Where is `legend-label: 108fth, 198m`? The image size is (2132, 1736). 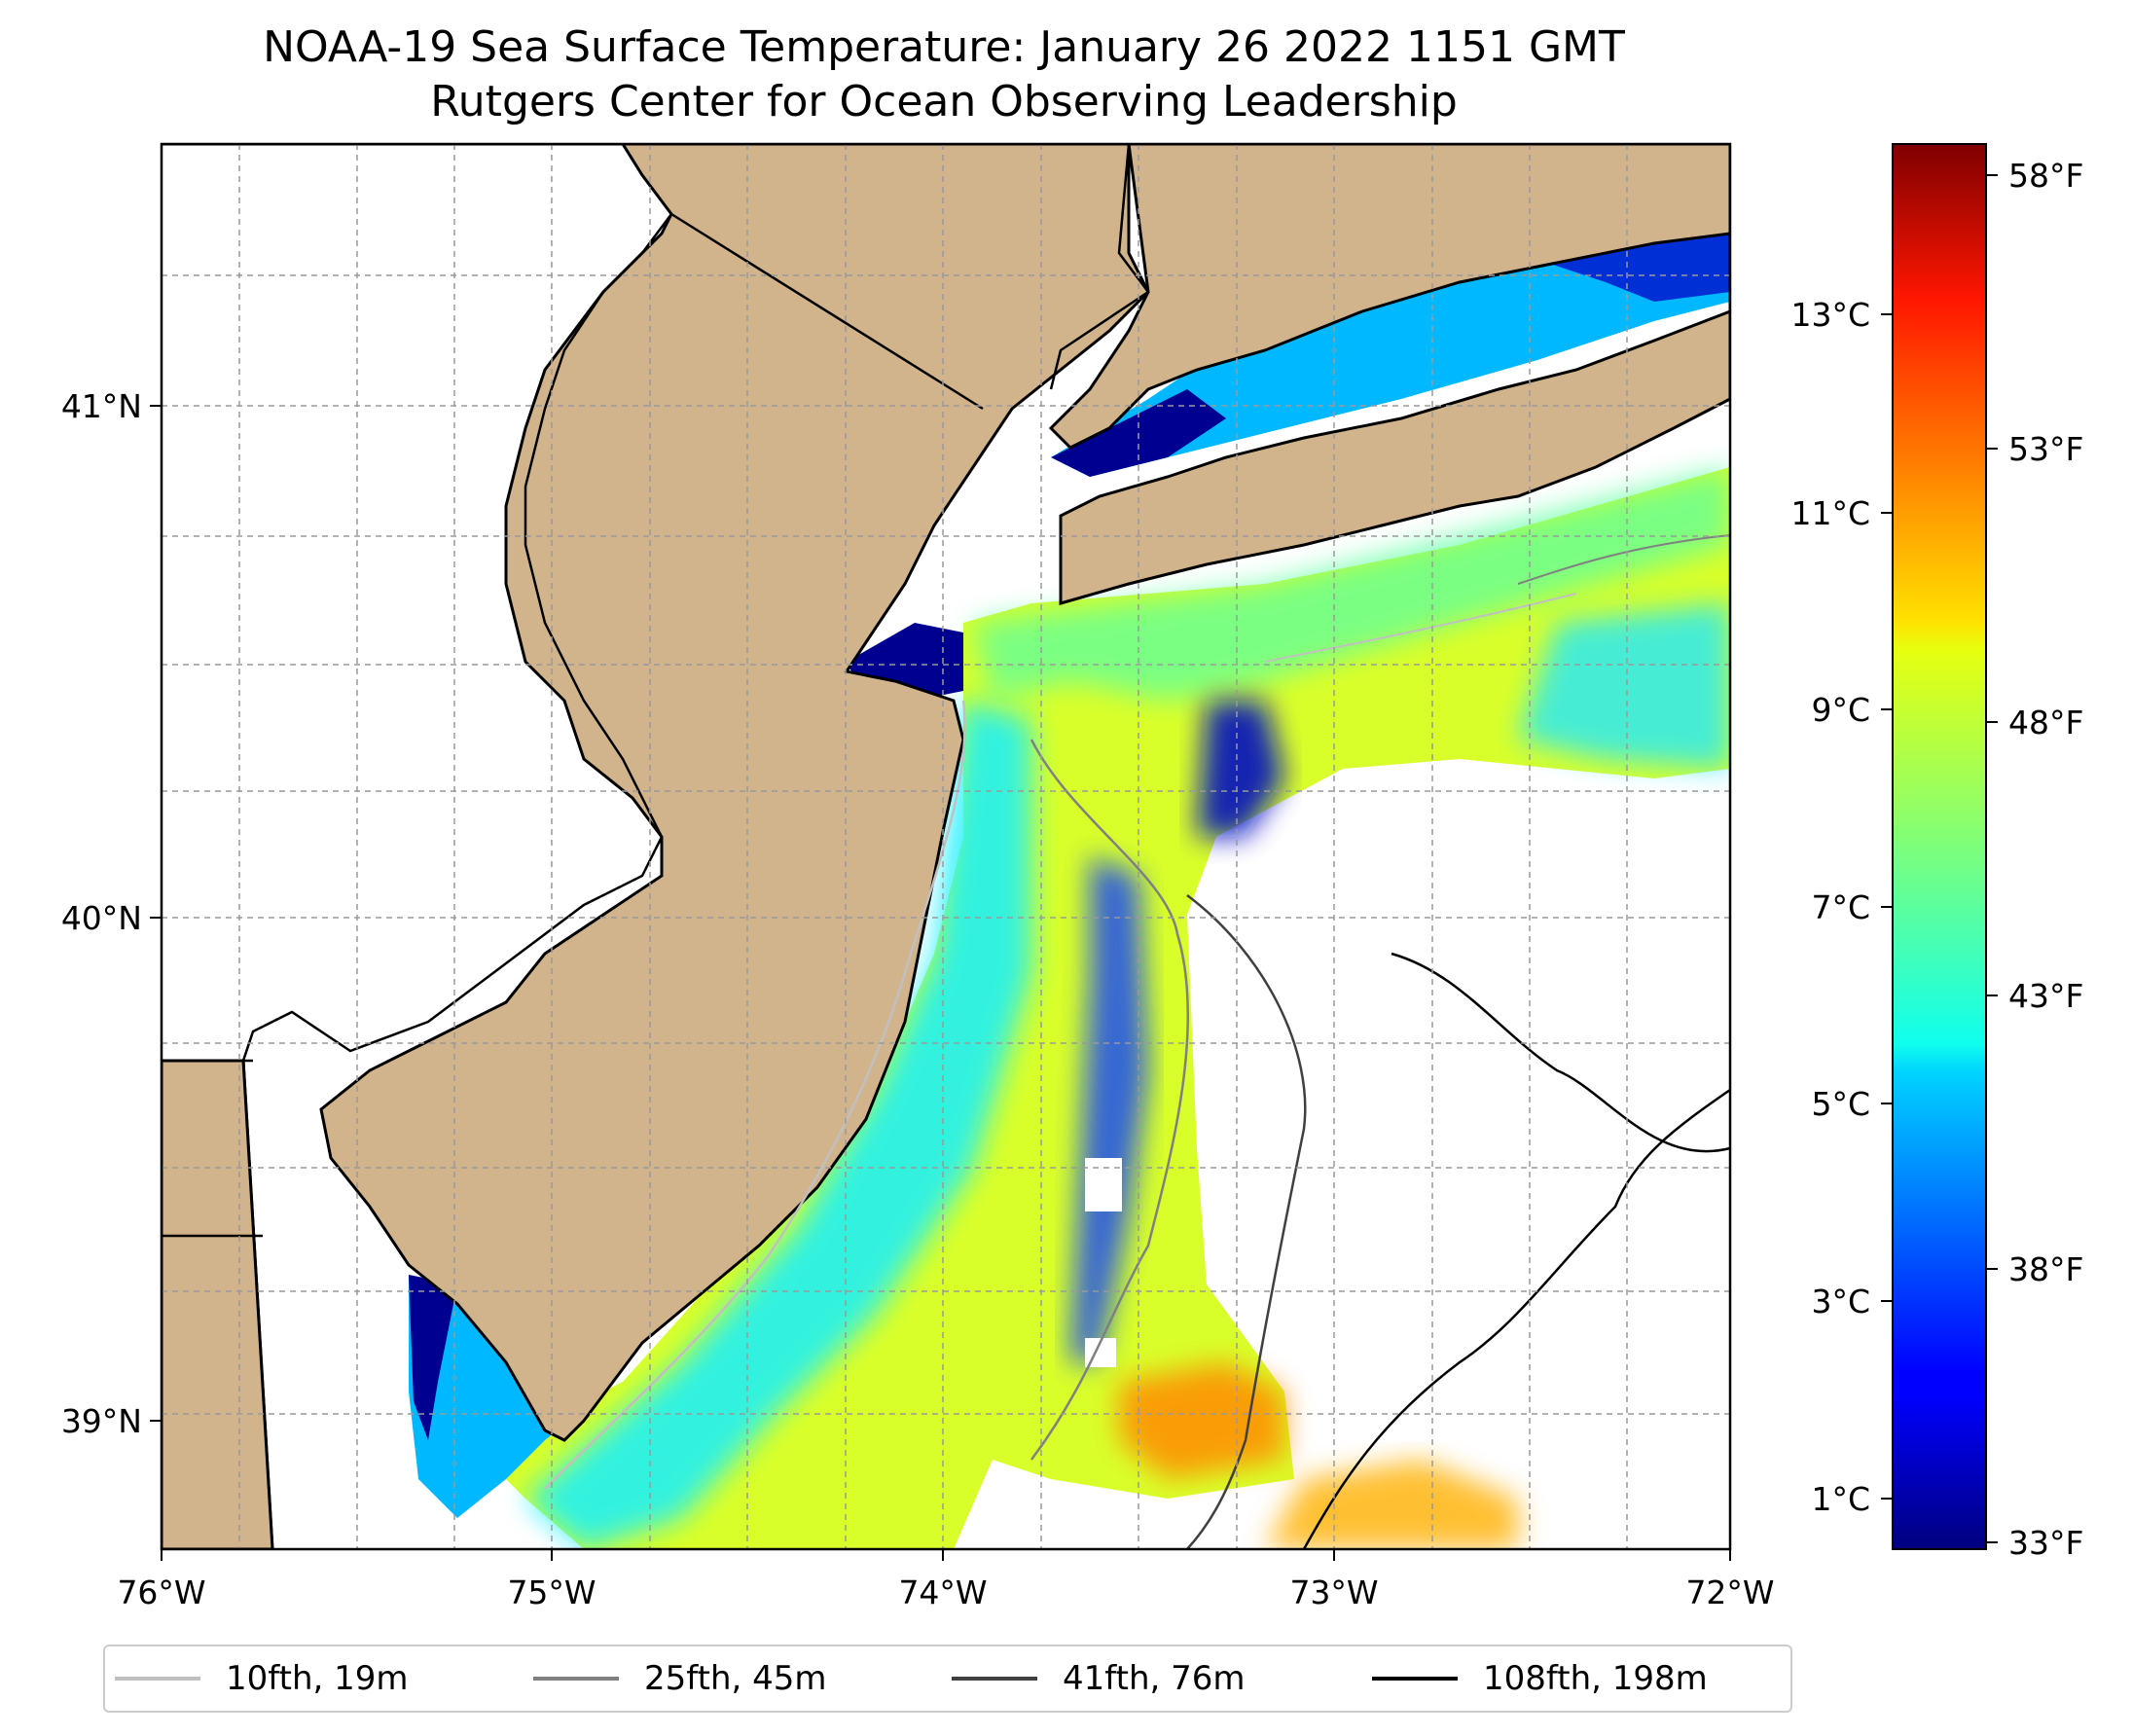 legend-label: 108fth, 198m is located at coordinates (1596, 1679).